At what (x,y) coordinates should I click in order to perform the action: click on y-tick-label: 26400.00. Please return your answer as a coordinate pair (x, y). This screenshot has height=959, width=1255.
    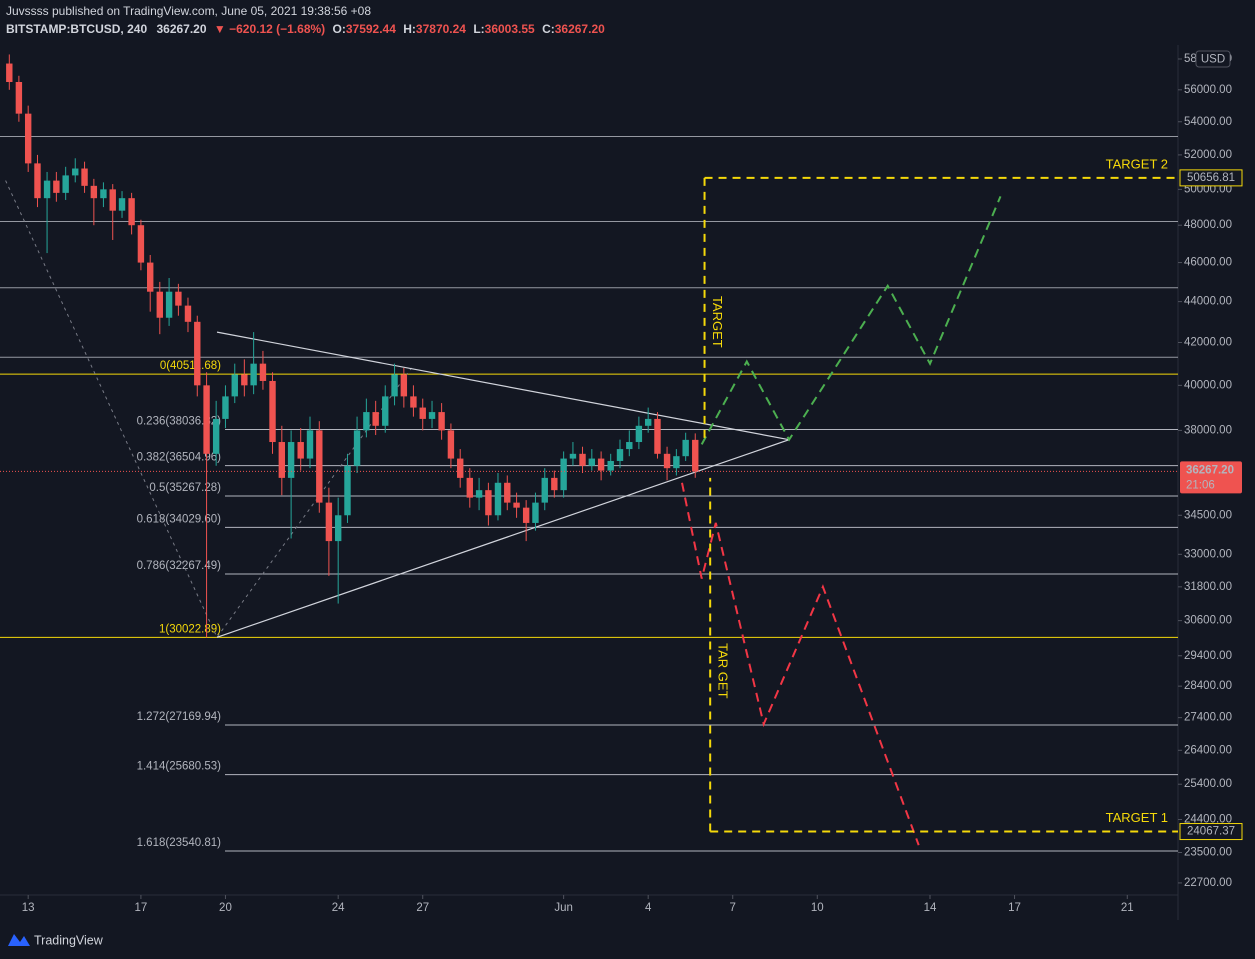
    Looking at the image, I should click on (1208, 750).